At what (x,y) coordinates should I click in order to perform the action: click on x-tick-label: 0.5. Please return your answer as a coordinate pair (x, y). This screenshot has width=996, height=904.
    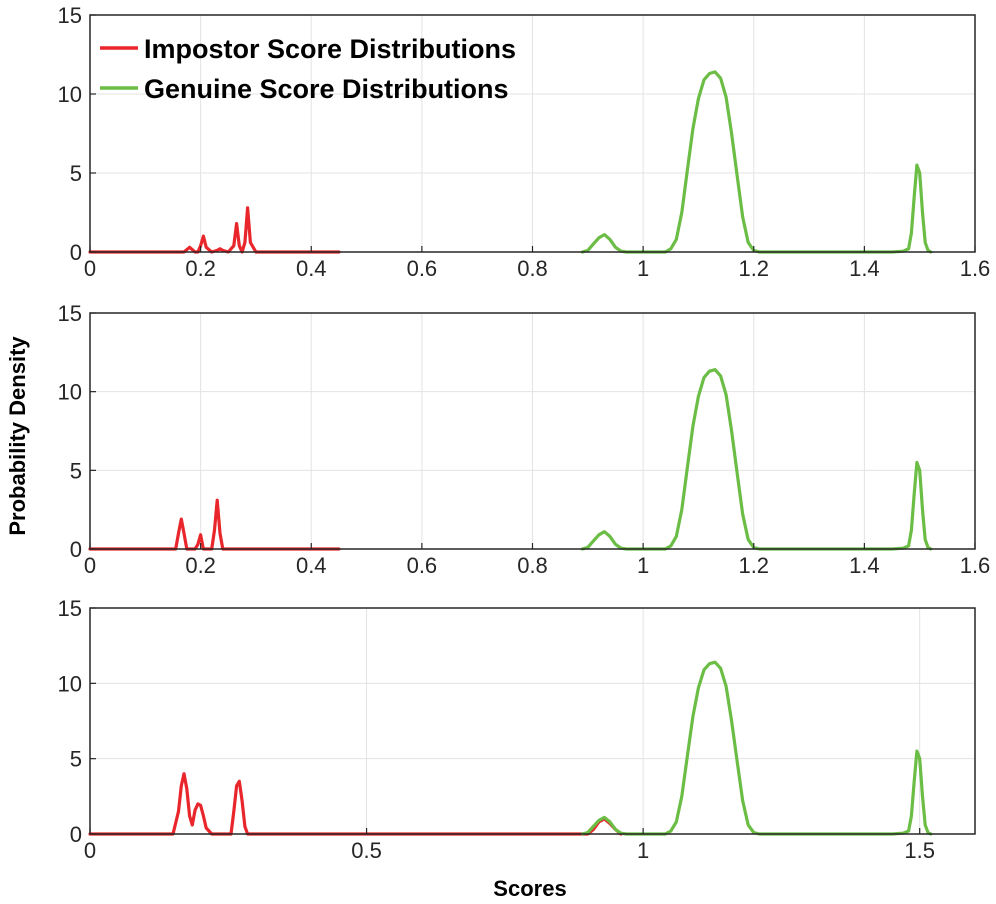
    Looking at the image, I should click on (366, 850).